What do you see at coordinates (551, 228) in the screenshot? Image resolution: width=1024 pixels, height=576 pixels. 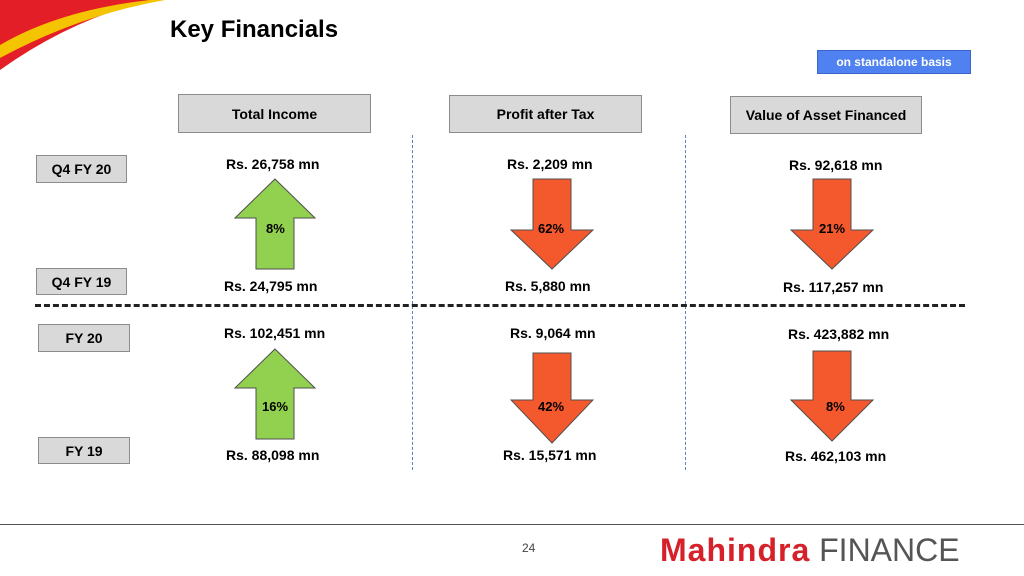 I see `q-pat-change: 62%` at bounding box center [551, 228].